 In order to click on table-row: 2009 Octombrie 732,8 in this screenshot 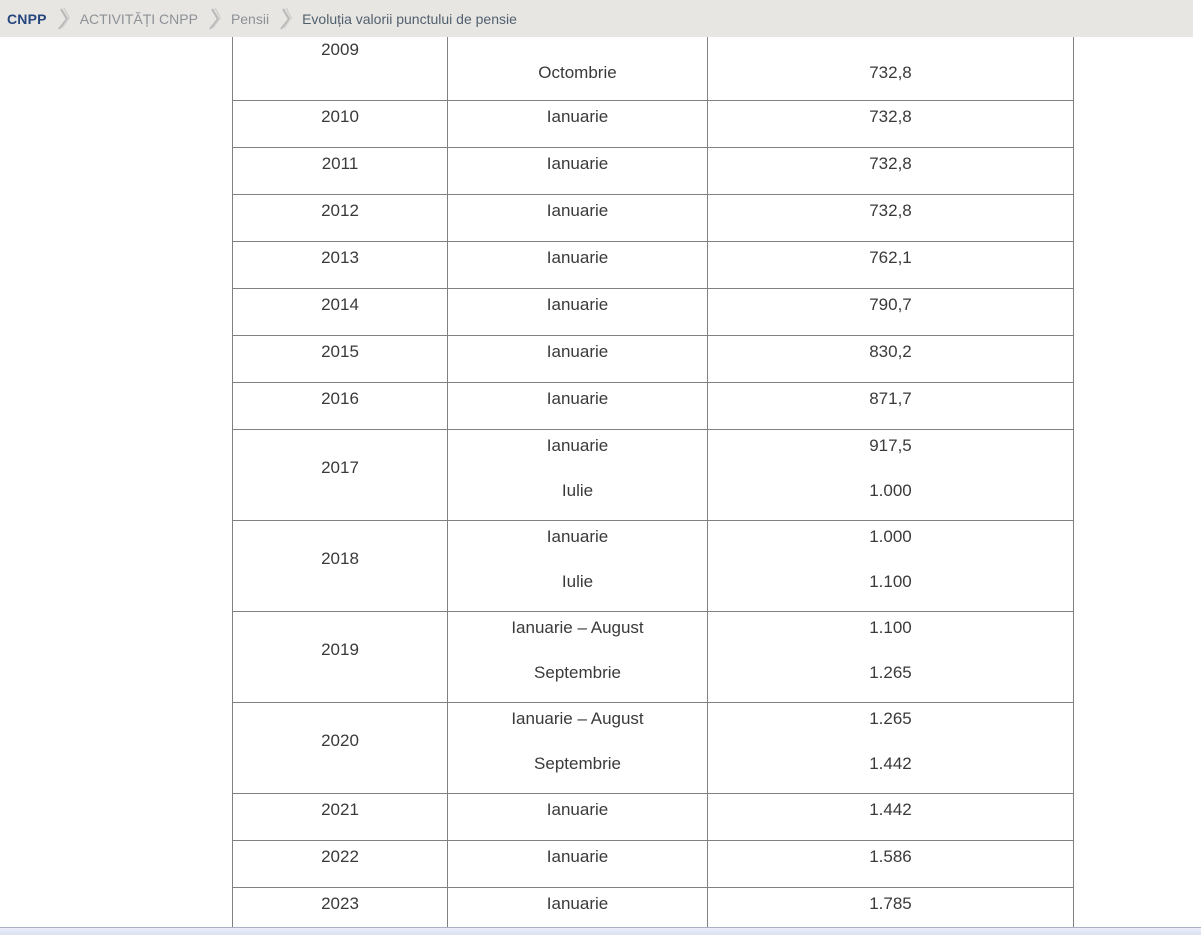, I will do `click(653, 69)`.